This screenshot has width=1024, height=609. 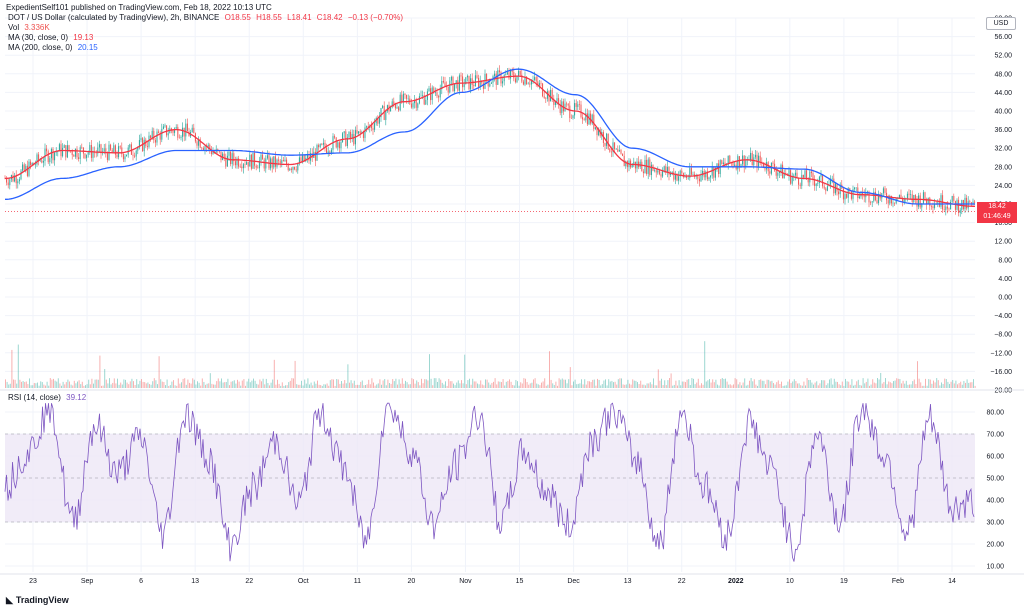 I want to click on low-value: L18.41, so click(x=299, y=17).